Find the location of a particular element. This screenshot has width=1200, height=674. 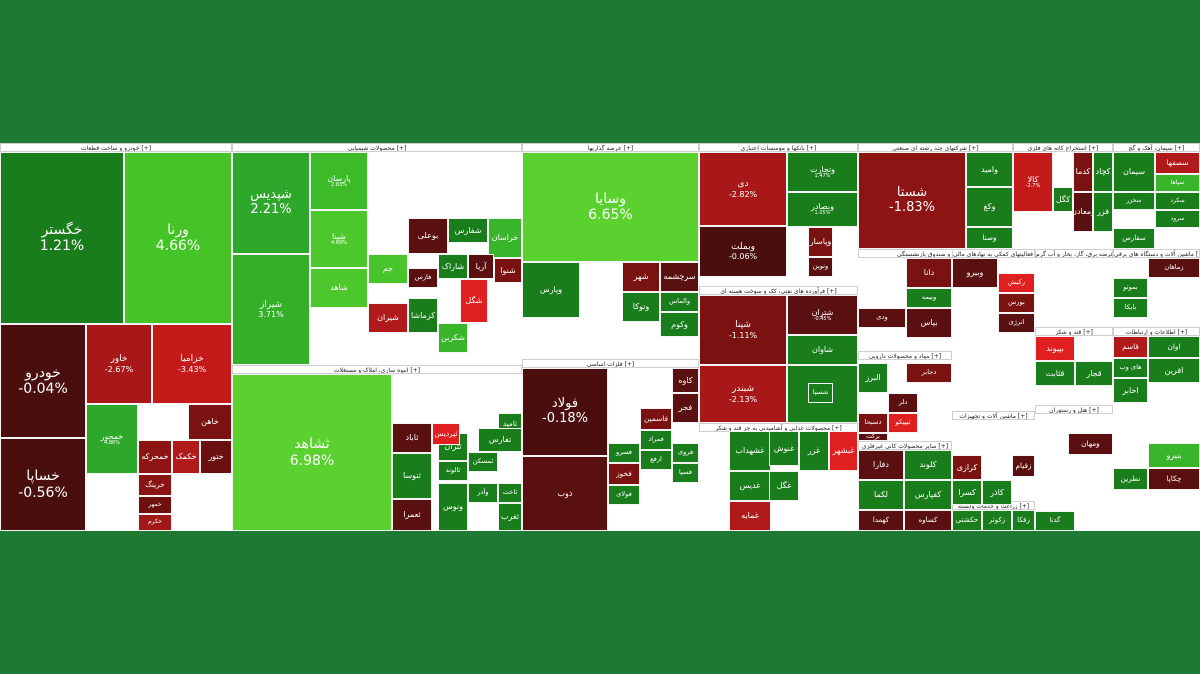

stock-tile: فولاد -0.18% is located at coordinates (565, 412).